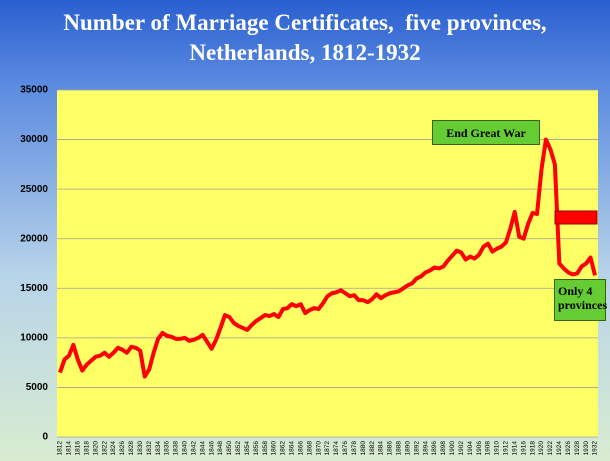 Image resolution: width=610 pixels, height=461 pixels. Describe the element at coordinates (158, 448) in the screenshot. I see `x-tick-label: 1834` at that location.